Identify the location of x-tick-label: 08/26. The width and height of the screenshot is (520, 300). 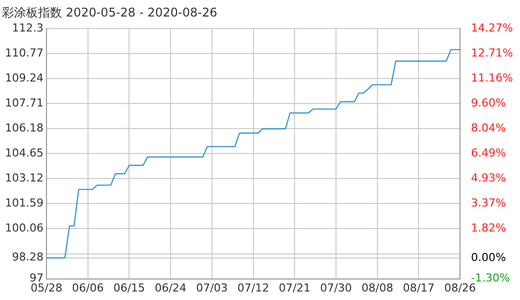
(460, 287).